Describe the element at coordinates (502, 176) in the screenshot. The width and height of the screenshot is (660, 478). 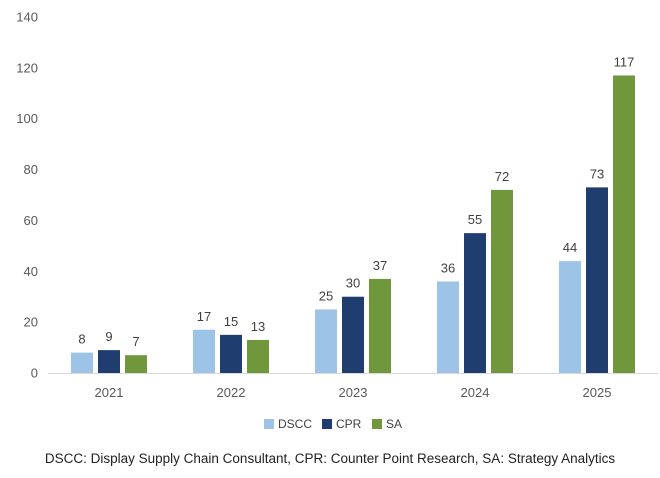
I see `data-label-sa-2024: 72` at that location.